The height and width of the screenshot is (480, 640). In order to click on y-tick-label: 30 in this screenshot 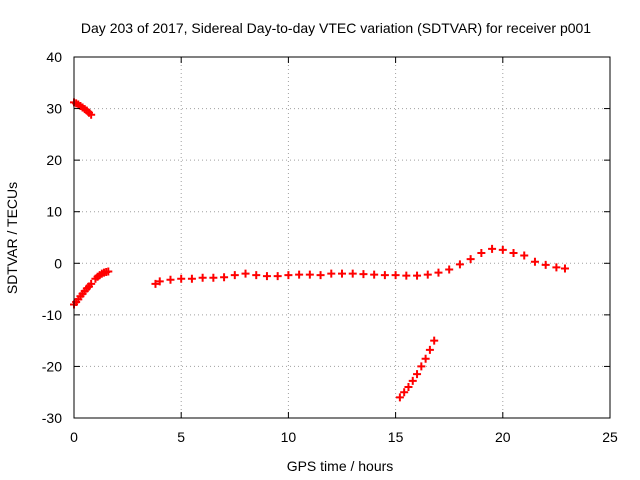, I will do `click(54, 109)`.